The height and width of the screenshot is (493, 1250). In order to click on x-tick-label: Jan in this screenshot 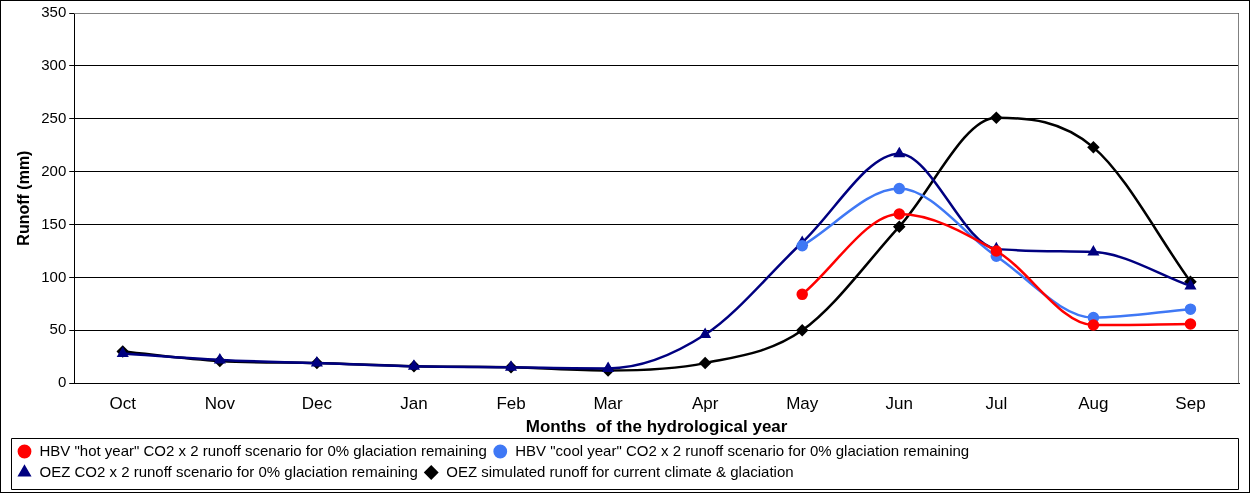, I will do `click(414, 404)`.